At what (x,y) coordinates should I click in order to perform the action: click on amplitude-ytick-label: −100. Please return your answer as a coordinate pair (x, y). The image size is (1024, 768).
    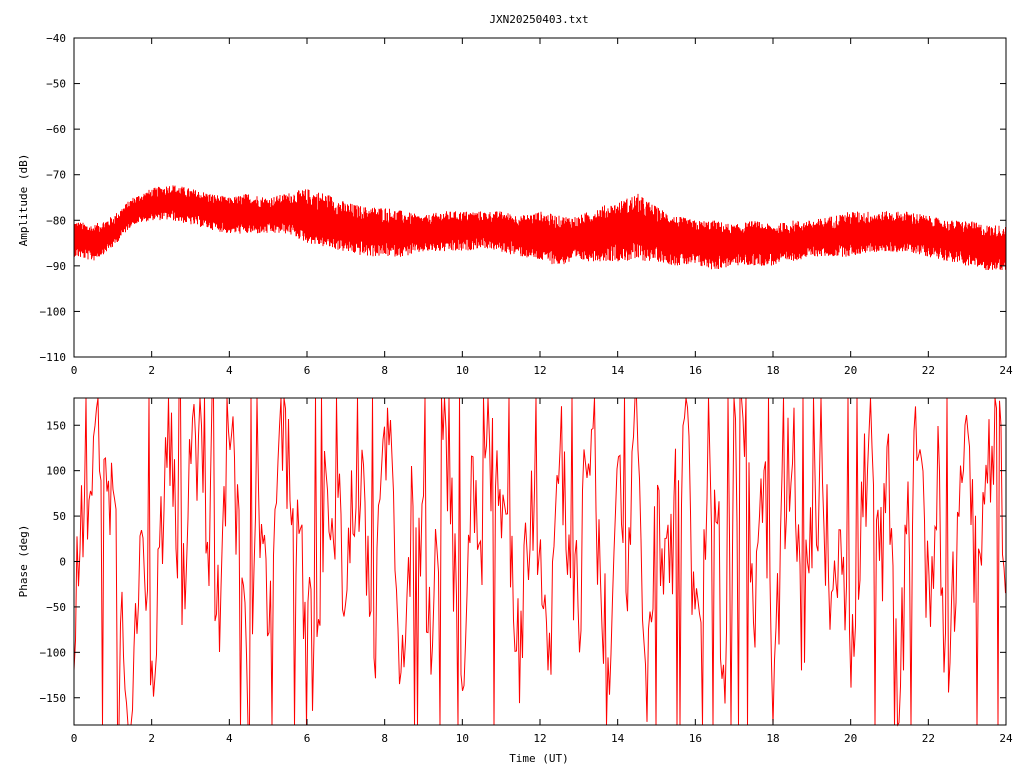
    Looking at the image, I should click on (53, 311).